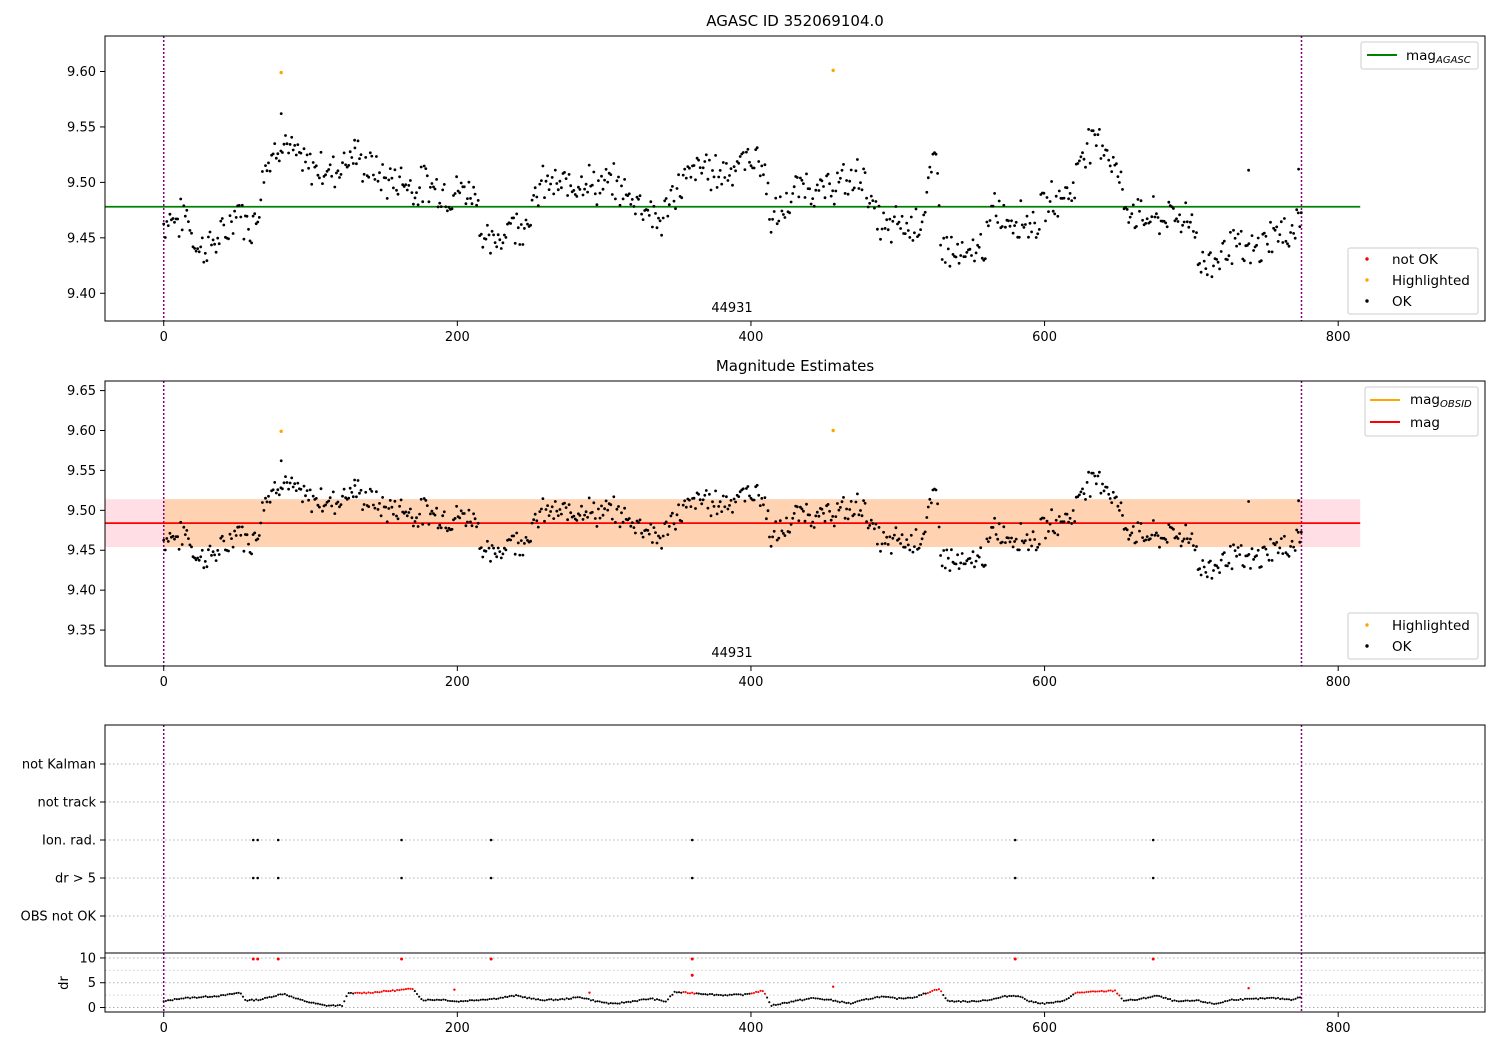 The height and width of the screenshot is (1050, 1500). Describe the element at coordinates (1421, 411) in the screenshot. I see `magnitude-legend-top: magOBSID mag` at that location.